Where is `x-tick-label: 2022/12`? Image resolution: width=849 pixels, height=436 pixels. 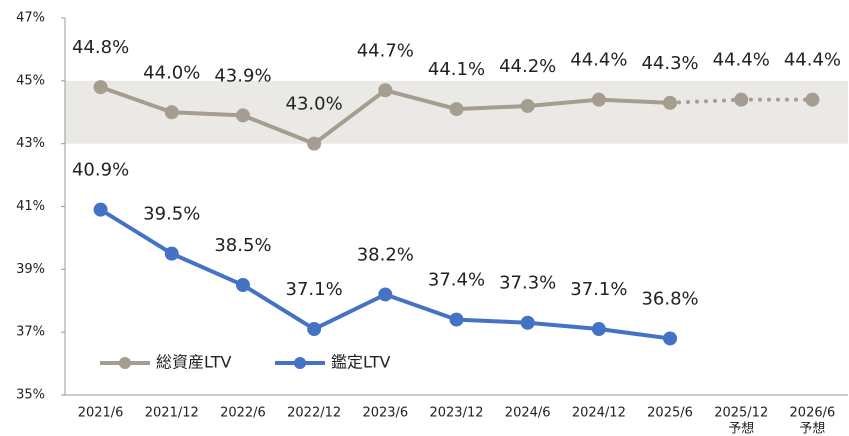 x-tick-label: 2022/12 is located at coordinates (314, 413).